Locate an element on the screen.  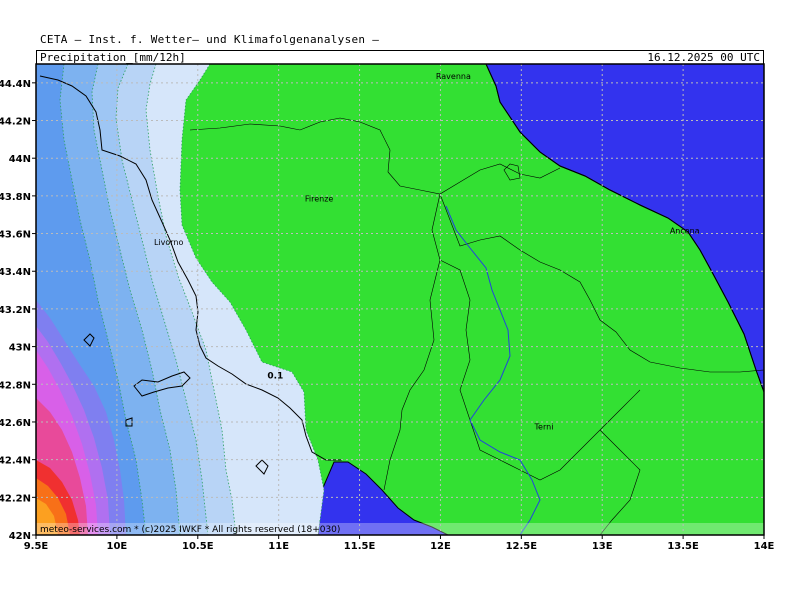
y-tick-label: 42.4N is located at coordinates (15, 461).